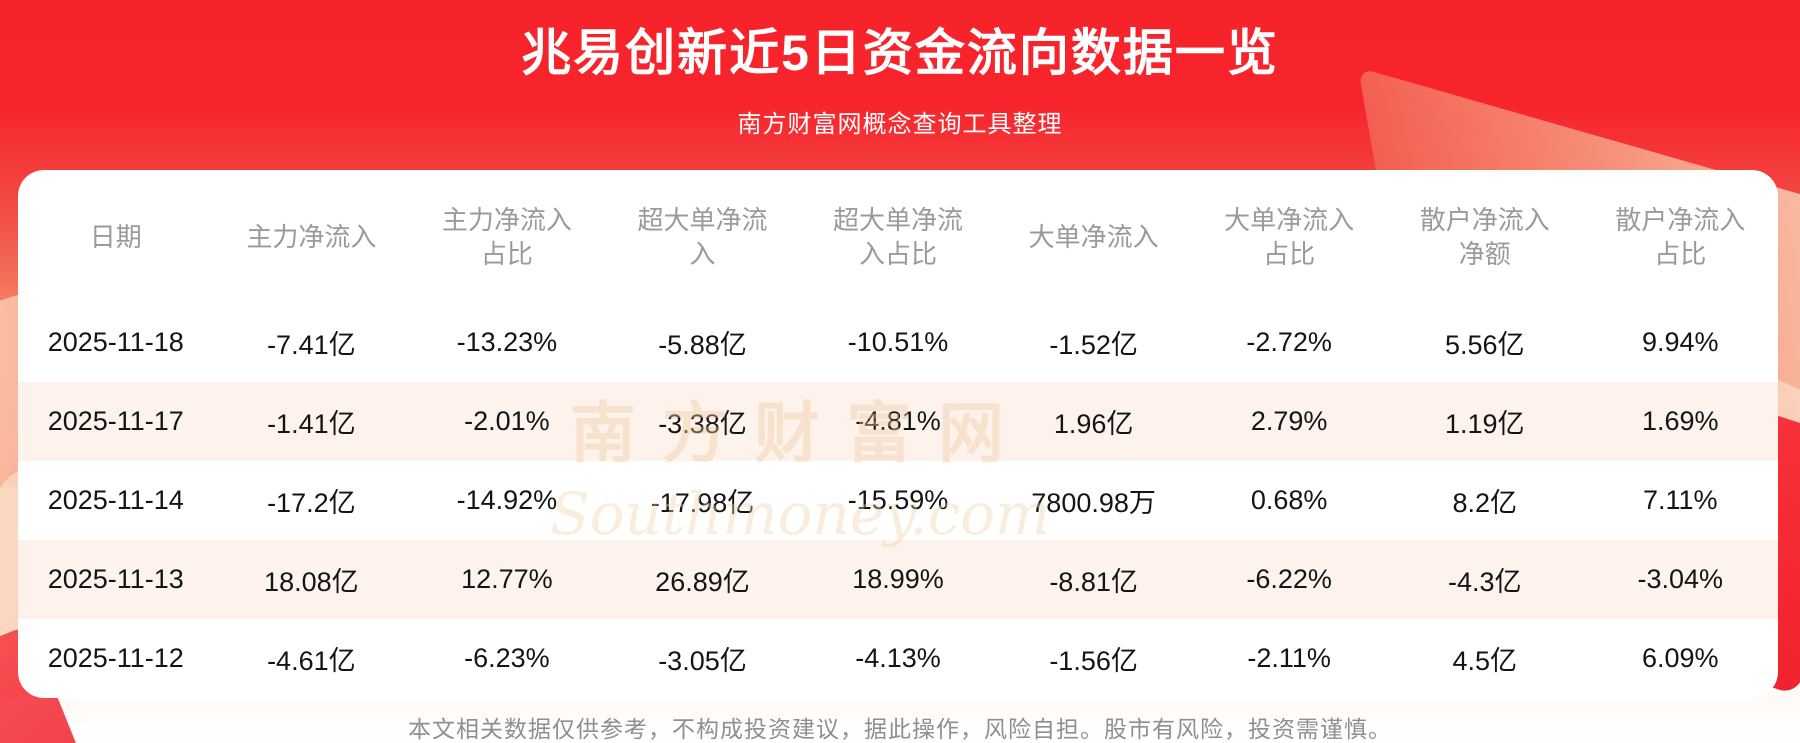  Describe the element at coordinates (115, 342) in the screenshot. I see `cell-date: 2025-11-18` at that location.